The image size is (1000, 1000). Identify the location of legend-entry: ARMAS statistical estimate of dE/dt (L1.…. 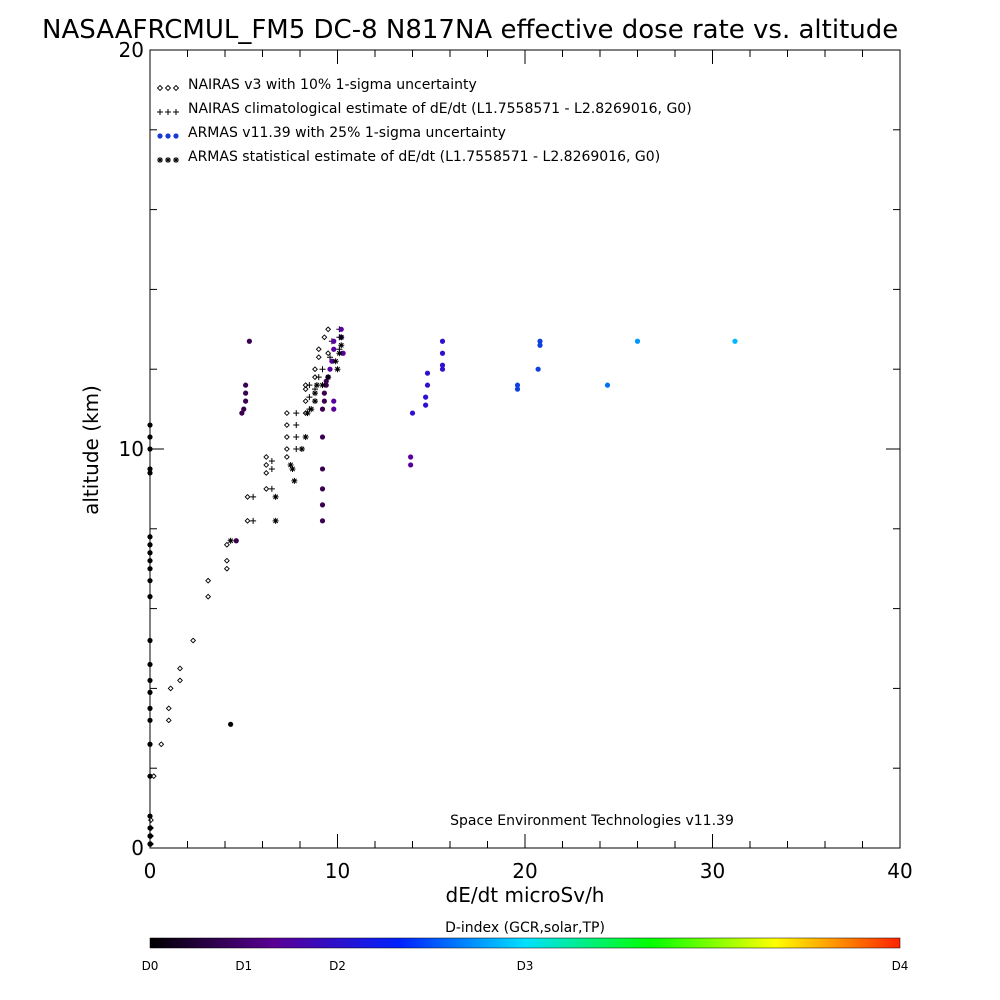
(424, 157).